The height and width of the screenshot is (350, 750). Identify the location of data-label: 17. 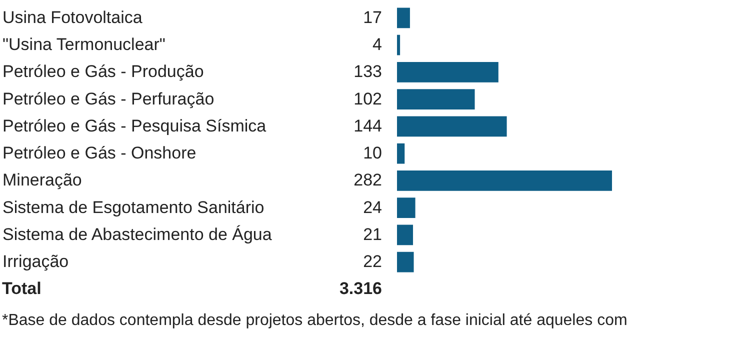
(372, 17).